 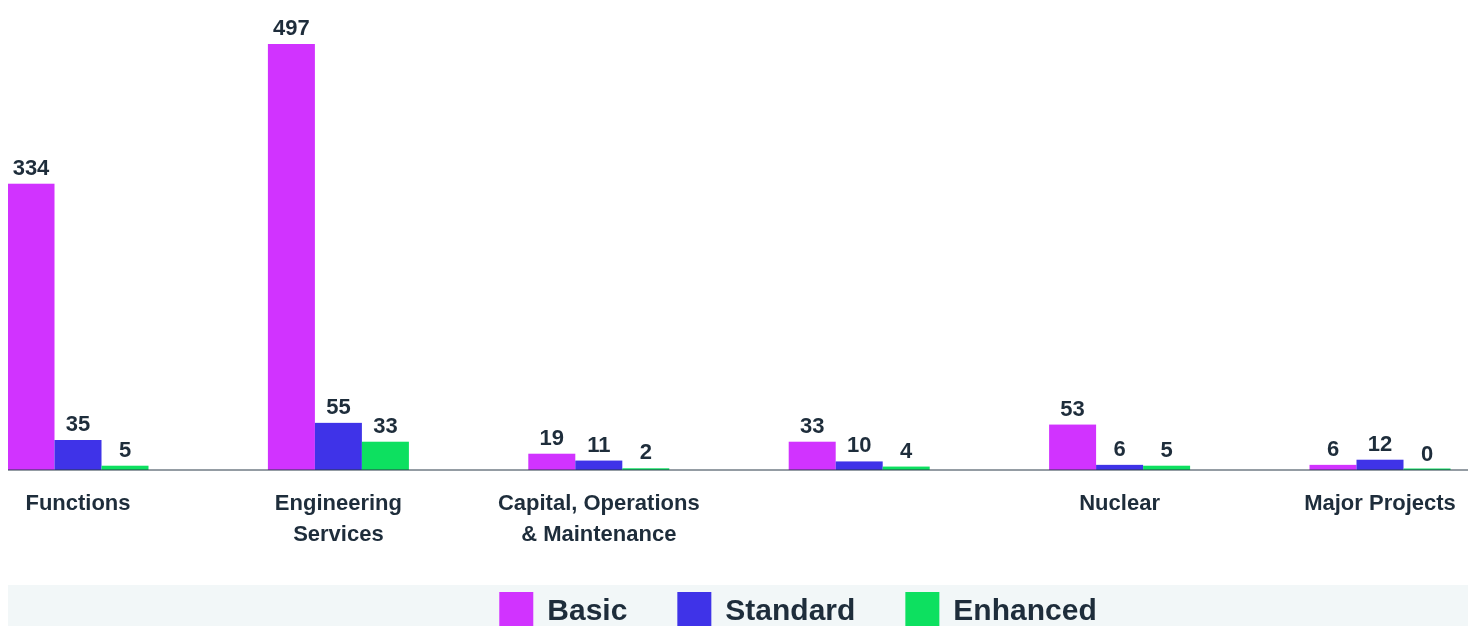 What do you see at coordinates (1427, 453) in the screenshot?
I see `data-label: 0` at bounding box center [1427, 453].